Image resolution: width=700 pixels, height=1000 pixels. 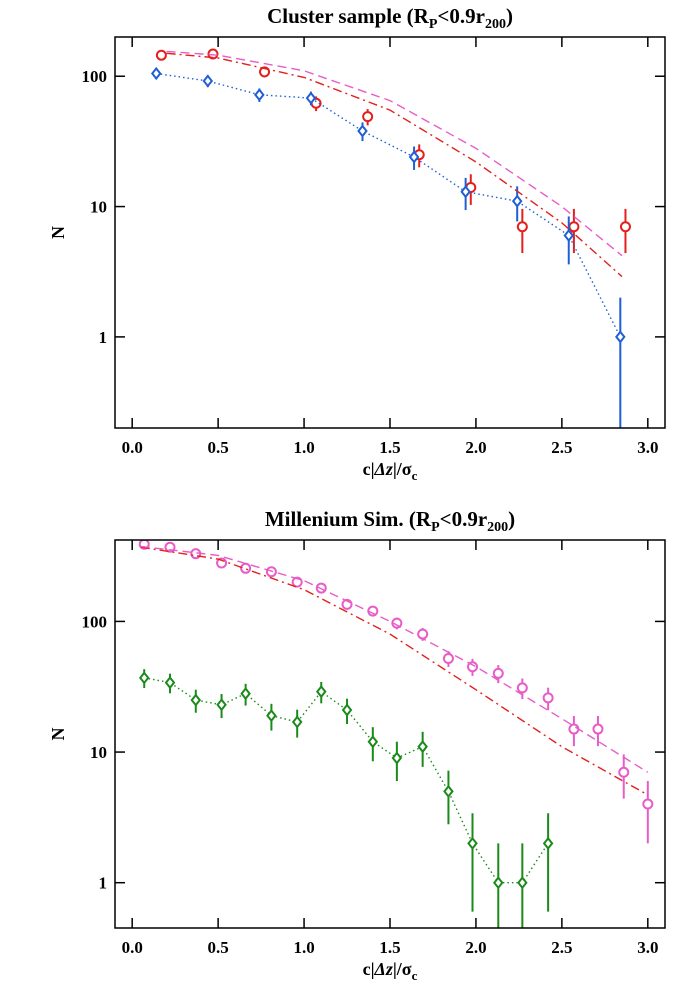 What do you see at coordinates (348, 16) in the screenshot?
I see `title-text: Cluster sample (R` at bounding box center [348, 16].